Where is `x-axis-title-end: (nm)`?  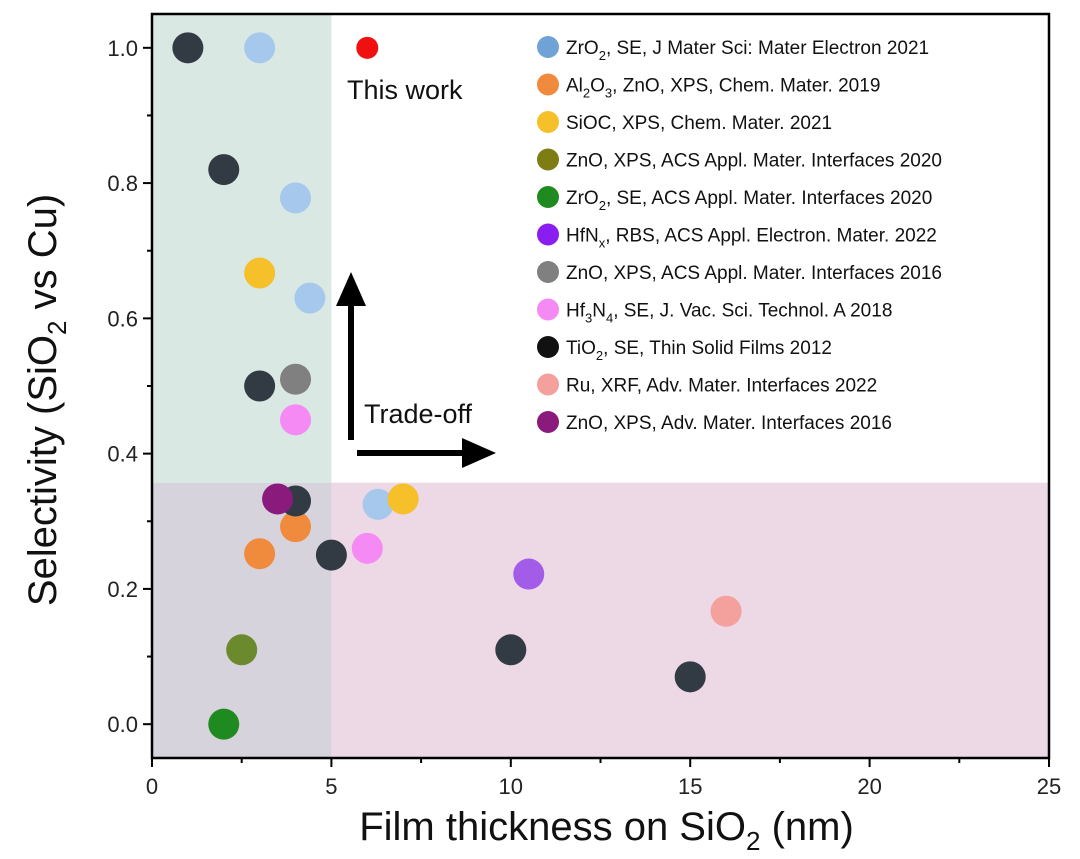 x-axis-title-end: (nm) is located at coordinates (806, 827).